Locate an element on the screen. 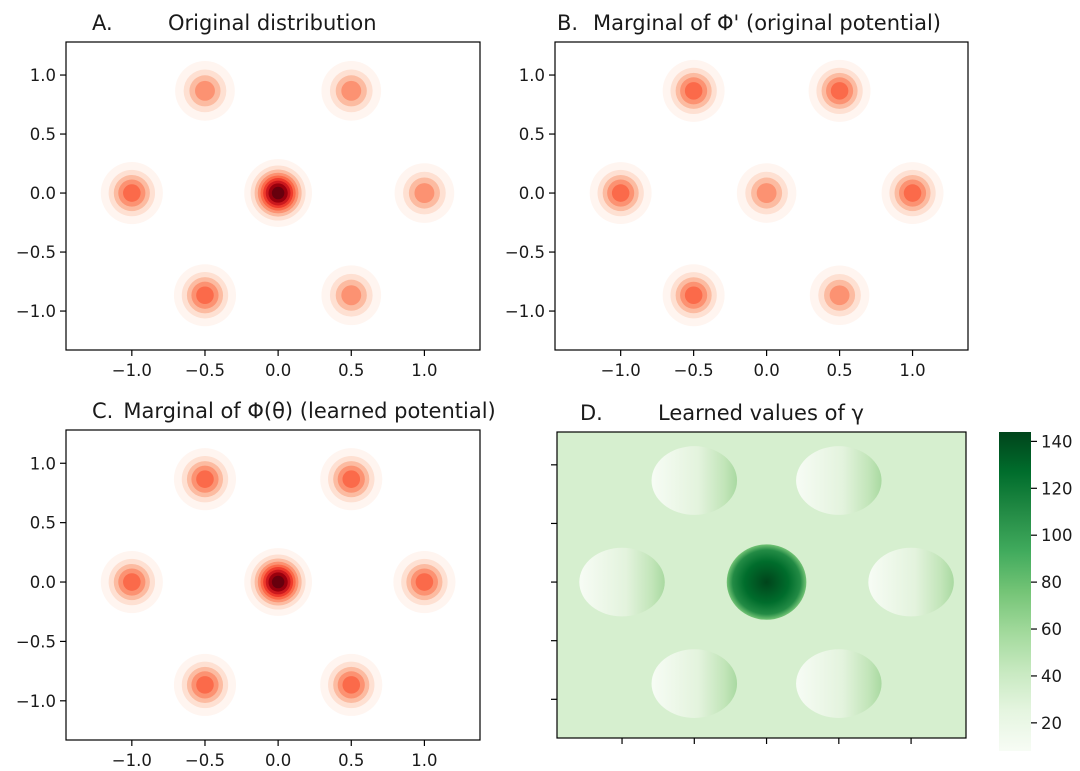 This screenshot has width=1080, height=771. colorbar-tick-label: 120 is located at coordinates (1057, 488).